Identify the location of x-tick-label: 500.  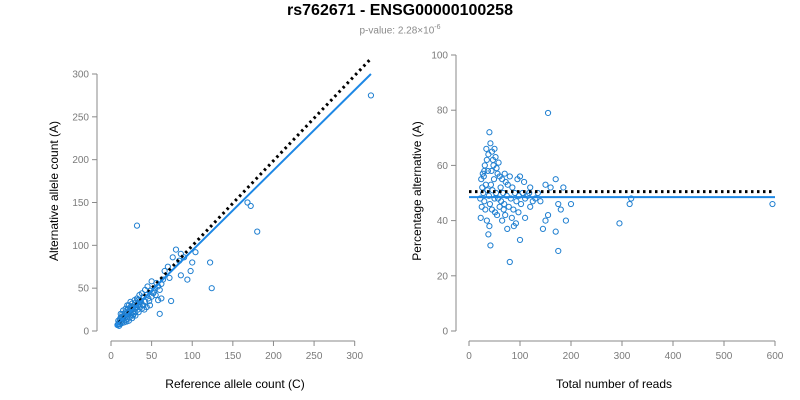
(724, 356).